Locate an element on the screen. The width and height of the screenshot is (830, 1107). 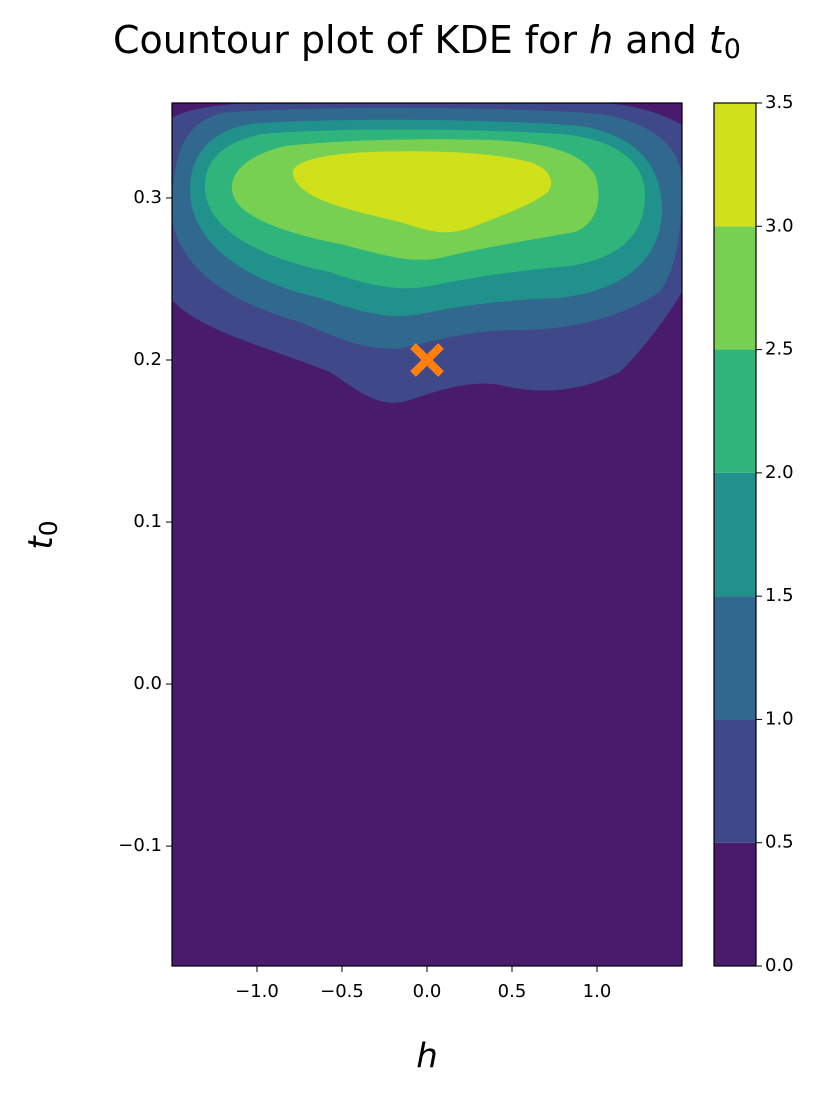
y-tick-label: 0.0 is located at coordinates (147, 683).